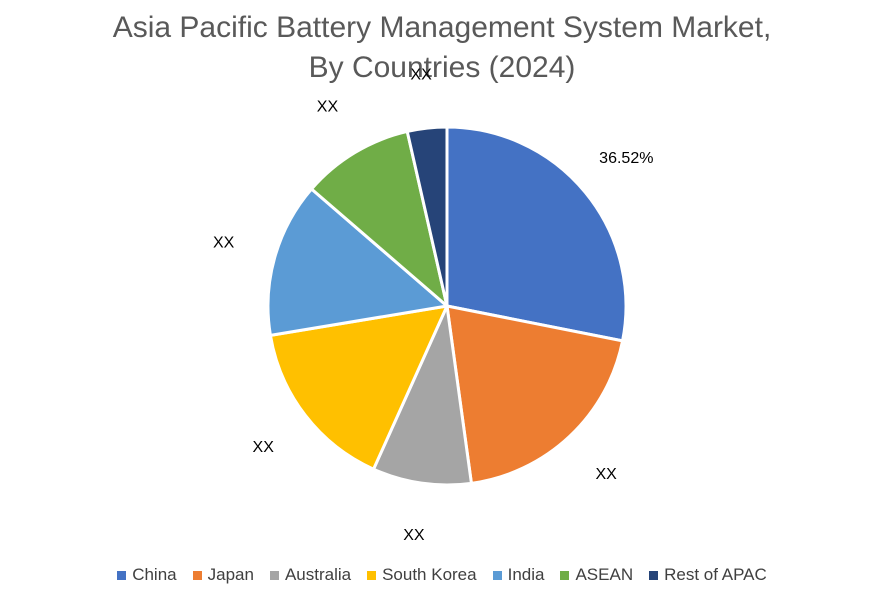  I want to click on pie-slice-rest-of-apac, so click(427, 216).